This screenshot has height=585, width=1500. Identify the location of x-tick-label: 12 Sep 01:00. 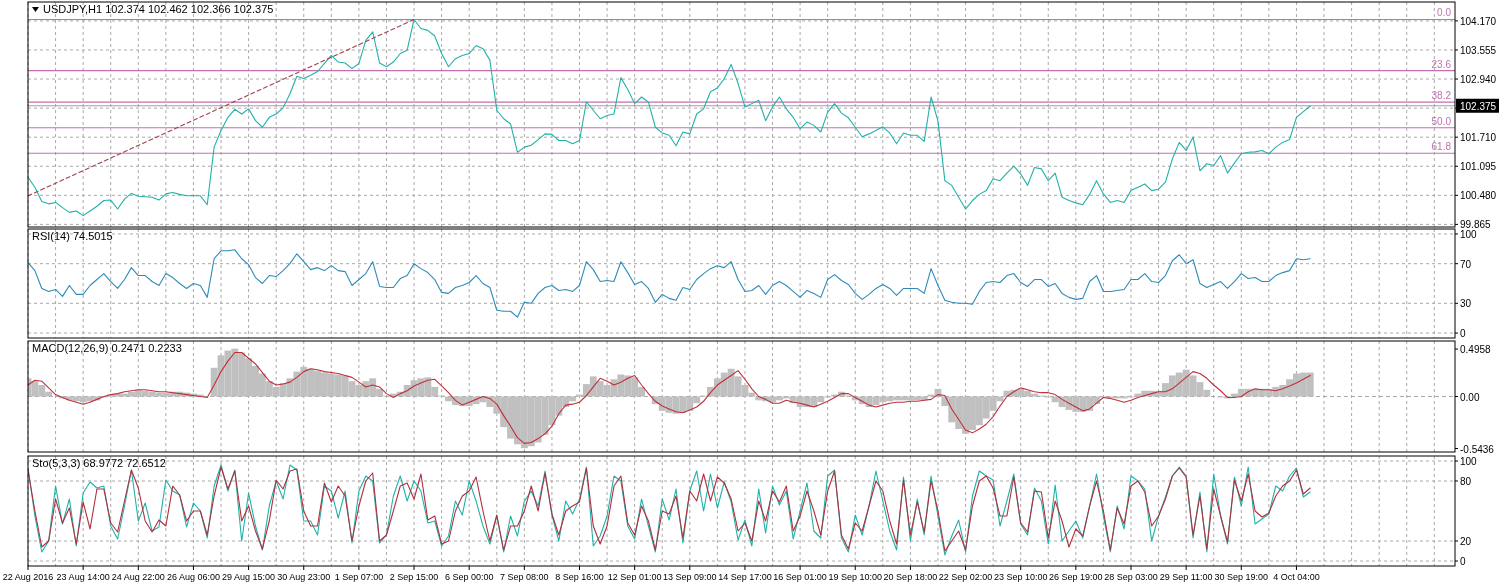
(634, 577).